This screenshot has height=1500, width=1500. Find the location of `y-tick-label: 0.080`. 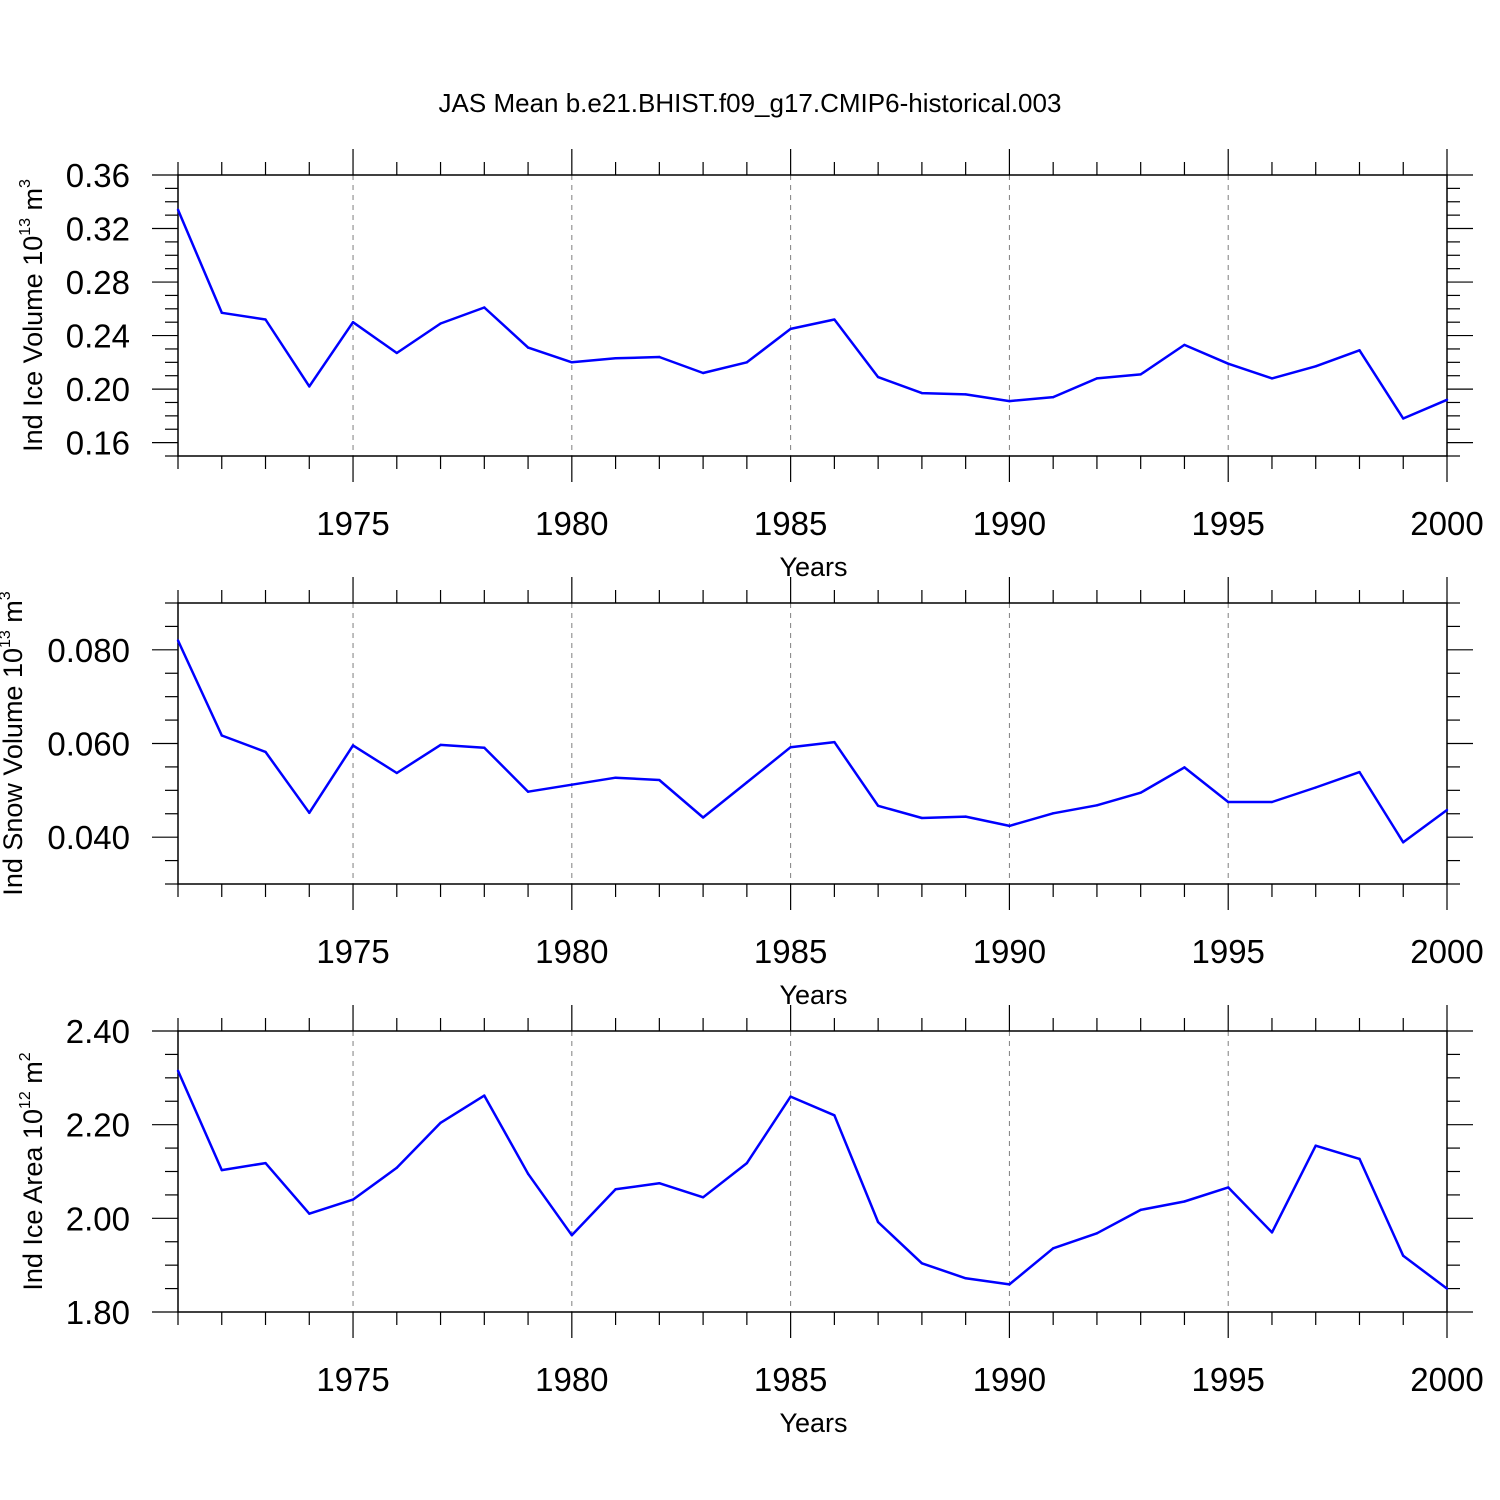

y-tick-label: 0.080 is located at coordinates (88, 650).